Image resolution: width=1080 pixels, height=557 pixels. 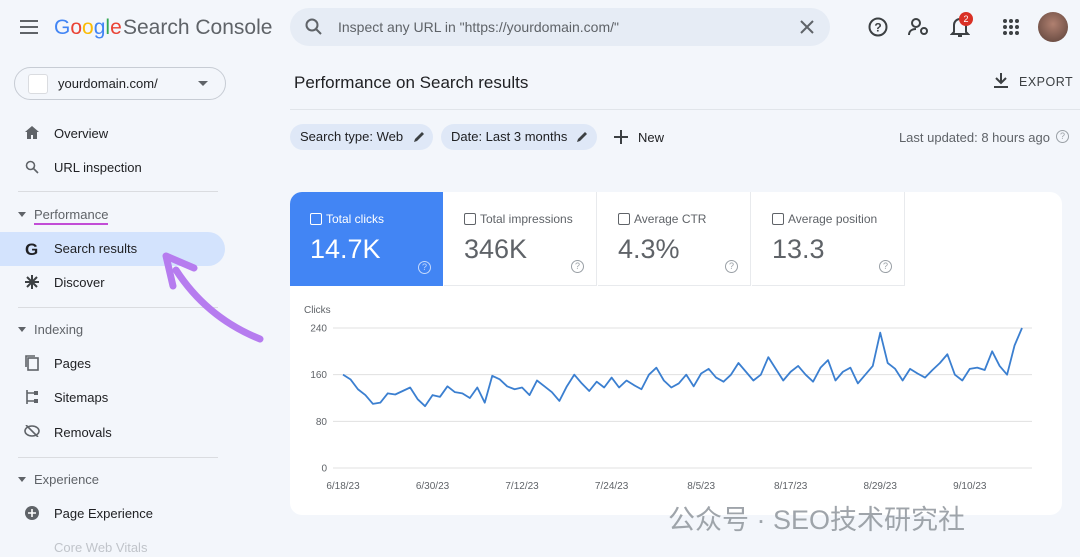 I want to click on nav-item: URL inspection, so click(x=98, y=167).